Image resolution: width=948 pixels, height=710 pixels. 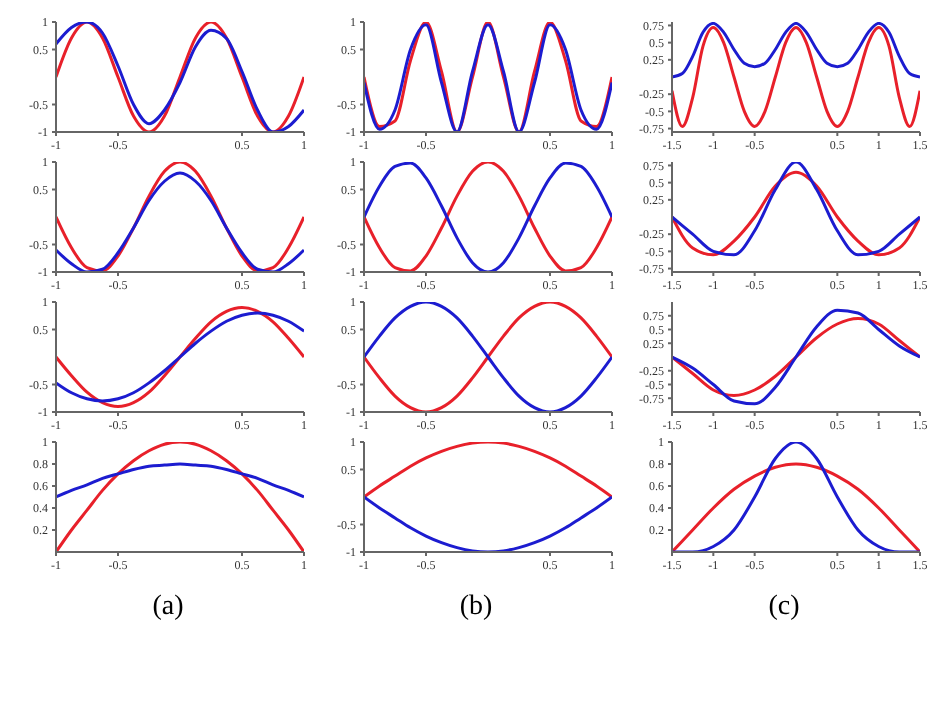 I want to click on text: (a), so click(x=168, y=608).